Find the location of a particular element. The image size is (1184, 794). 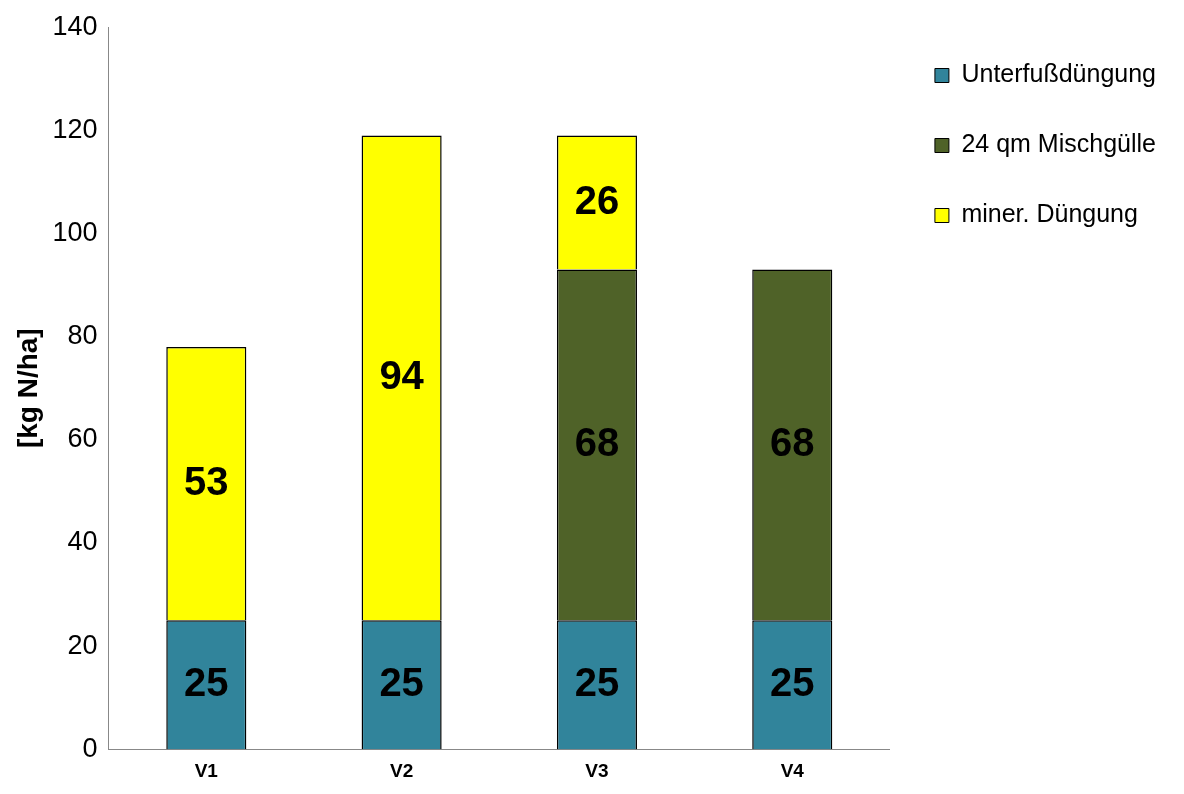

data-label: 26 is located at coordinates (597, 199).